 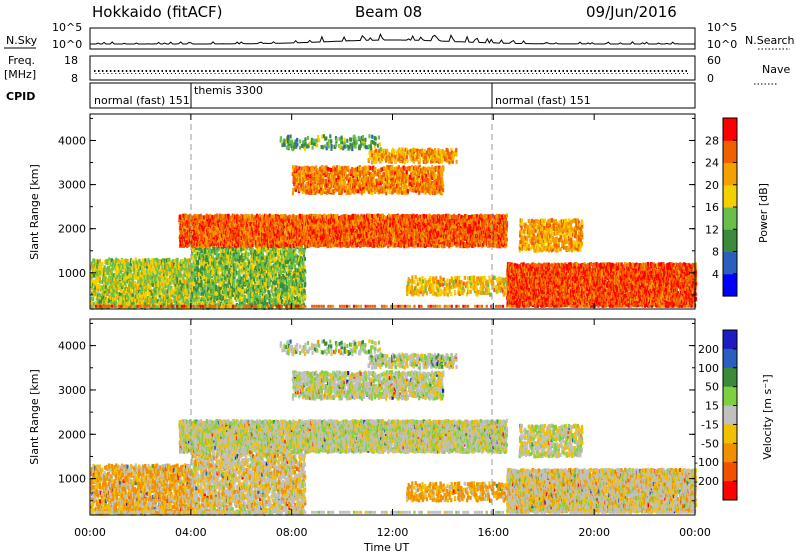 I want to click on nsky-label: N.Sky, so click(x=22, y=40).